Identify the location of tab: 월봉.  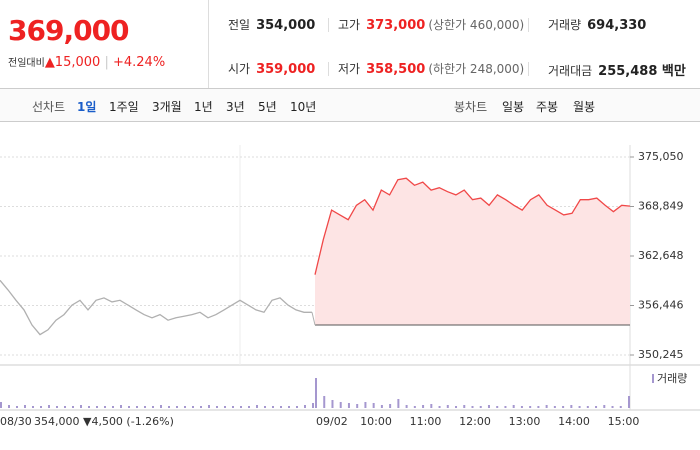
(584, 107).